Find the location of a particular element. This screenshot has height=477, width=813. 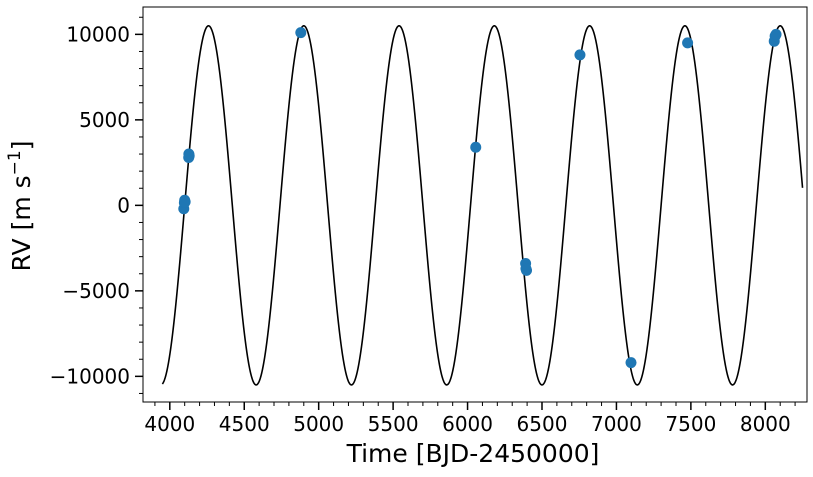

x-tick-label: 5500 is located at coordinates (393, 424).